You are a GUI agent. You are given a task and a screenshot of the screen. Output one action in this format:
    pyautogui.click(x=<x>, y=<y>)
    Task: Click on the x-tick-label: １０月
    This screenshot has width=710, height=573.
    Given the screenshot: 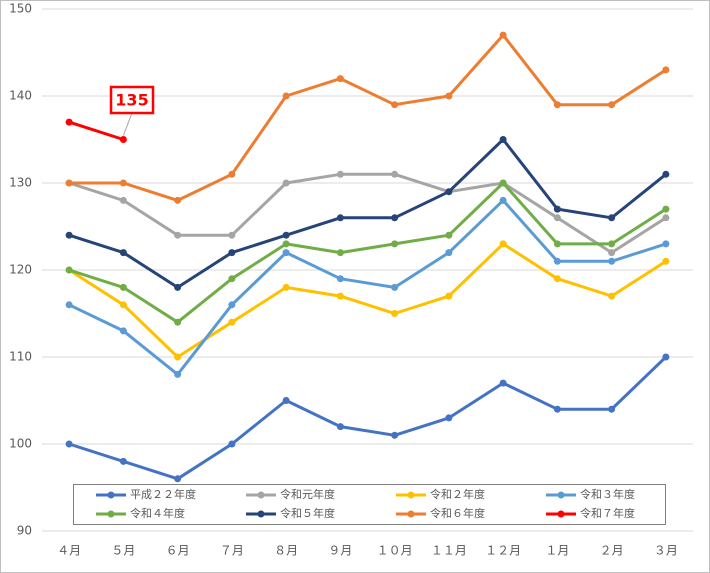 What is the action you would take?
    pyautogui.click(x=395, y=551)
    